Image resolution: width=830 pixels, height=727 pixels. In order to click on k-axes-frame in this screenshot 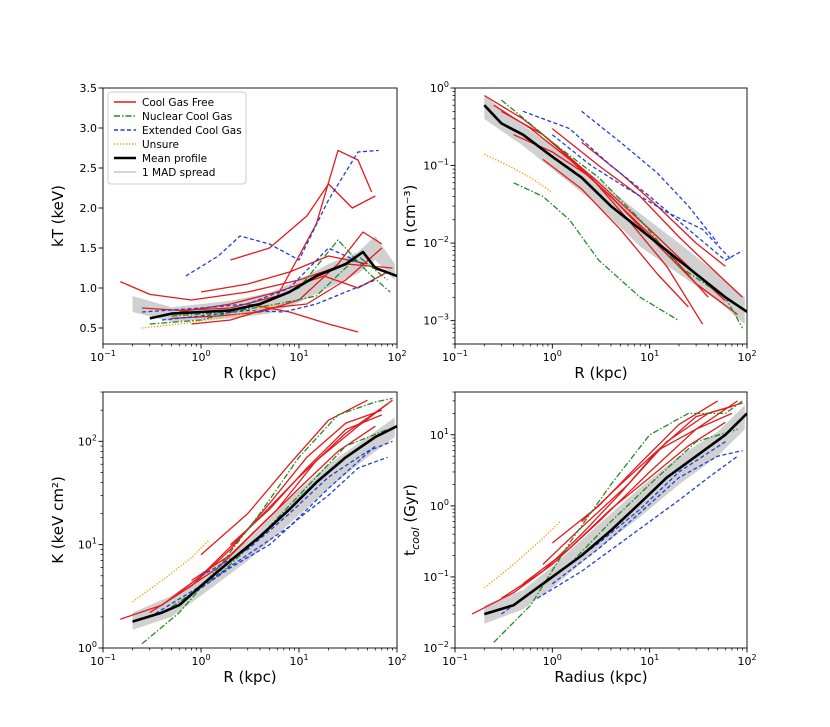, I will do `click(250, 520)`.